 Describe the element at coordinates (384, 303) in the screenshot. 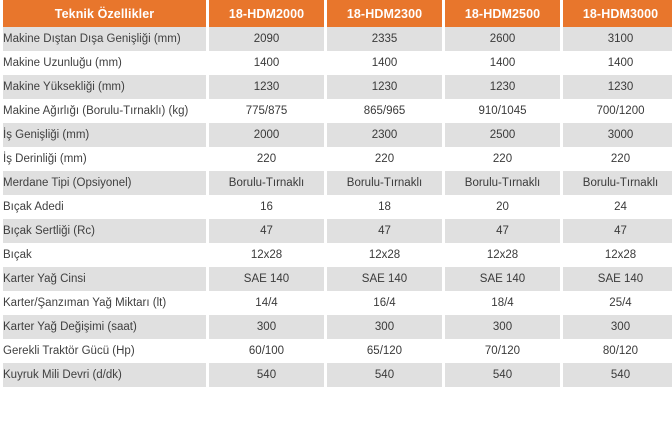

I see `row-value: 16/4` at that location.